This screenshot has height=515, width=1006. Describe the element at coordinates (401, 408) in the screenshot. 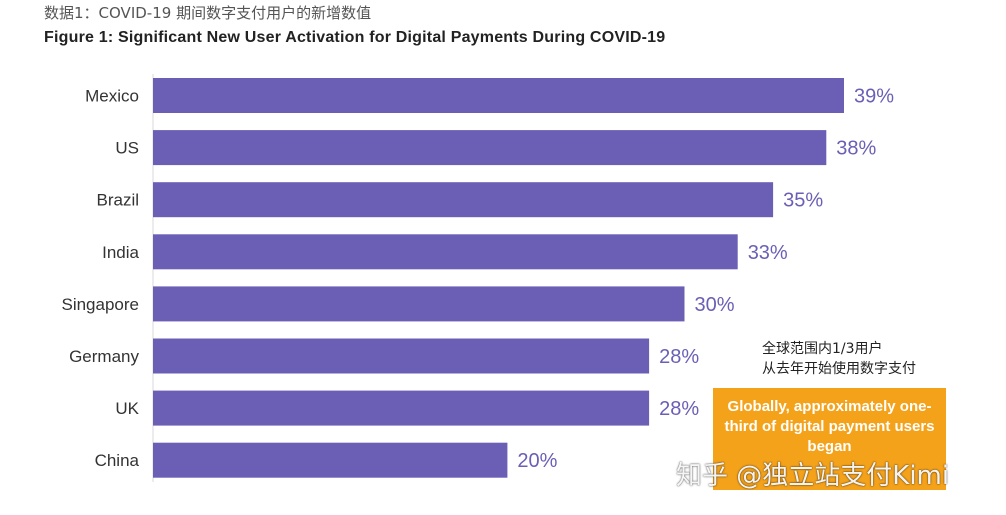

I see `bar-uk` at that location.